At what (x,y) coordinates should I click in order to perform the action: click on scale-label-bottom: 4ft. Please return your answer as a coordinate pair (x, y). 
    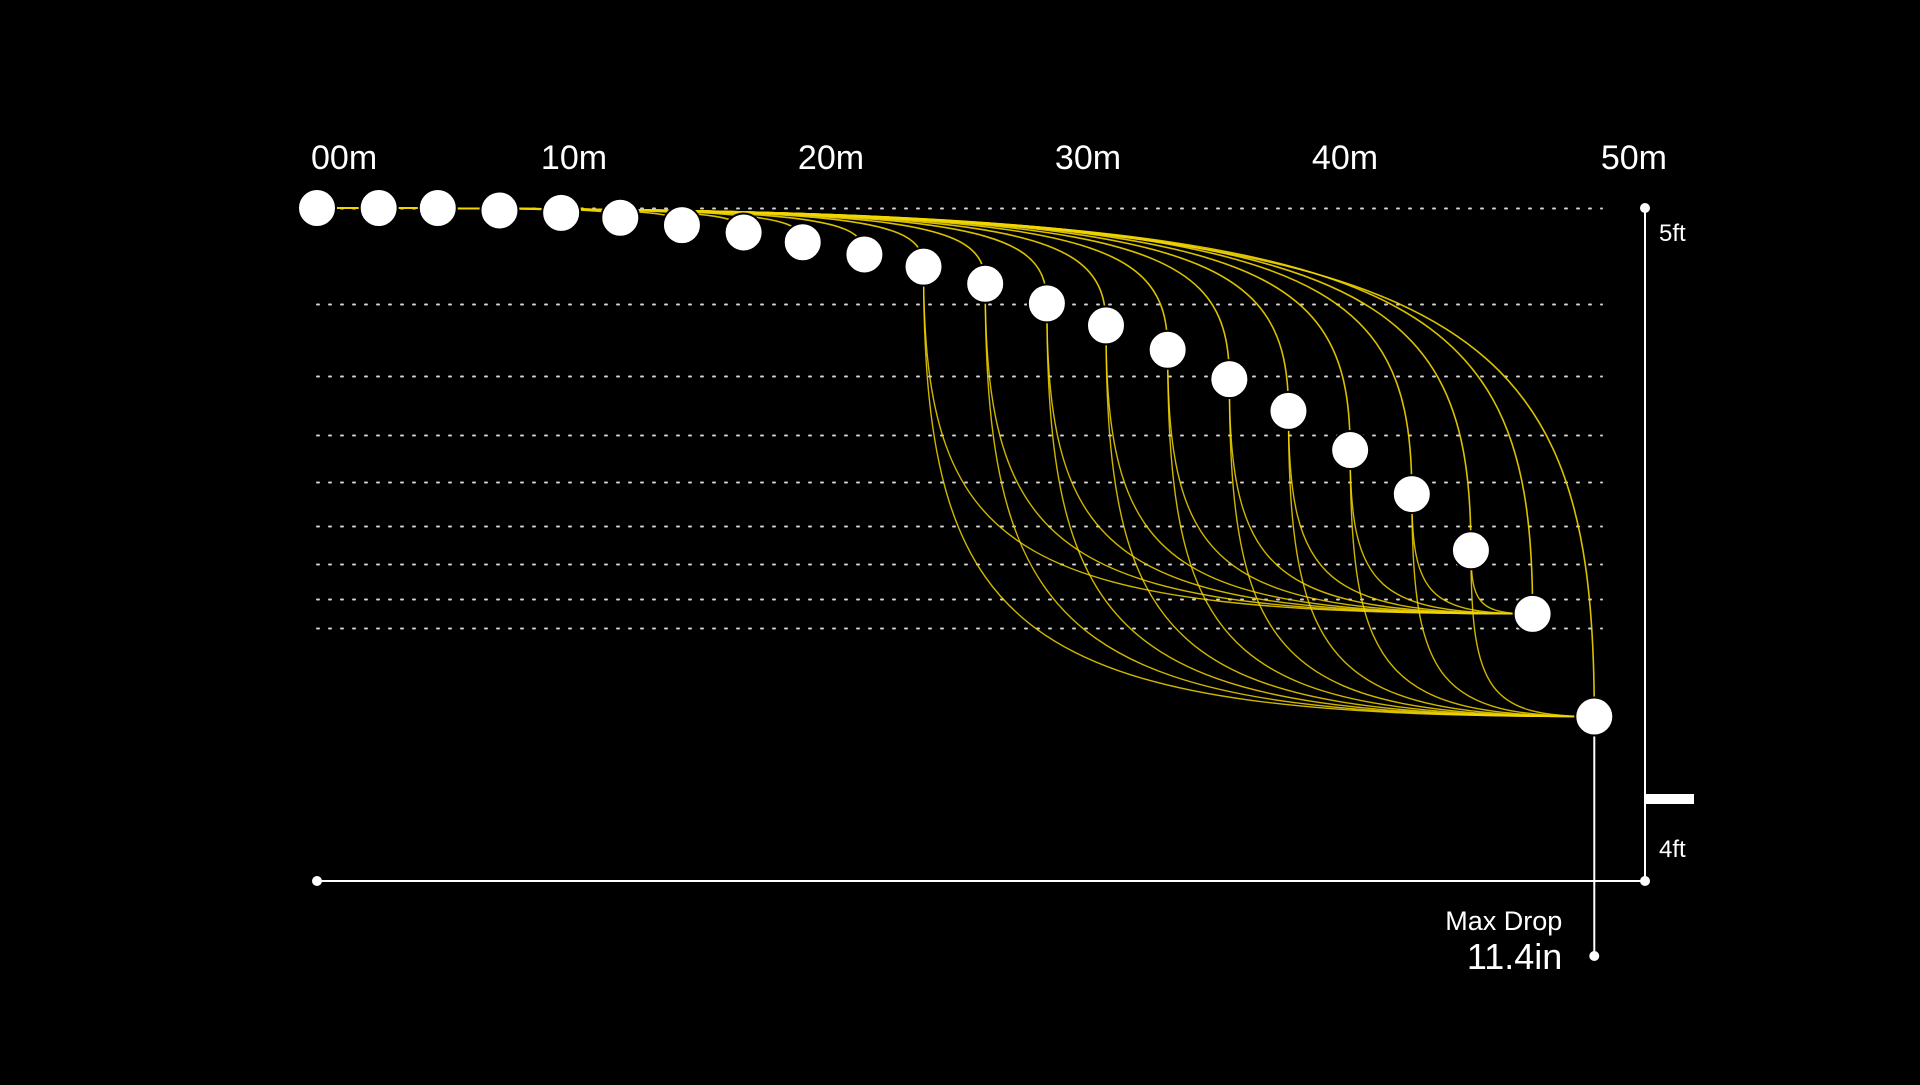
    Looking at the image, I should click on (1672, 849).